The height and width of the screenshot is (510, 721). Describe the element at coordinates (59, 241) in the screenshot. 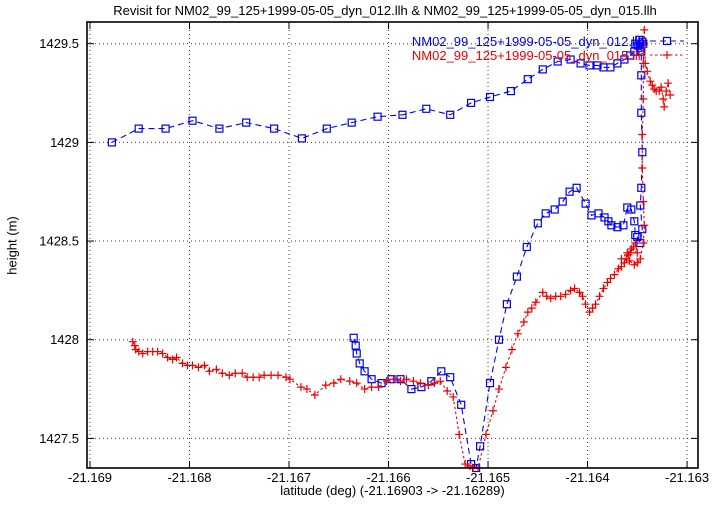

I see `y-tick-label: 1428.5` at that location.